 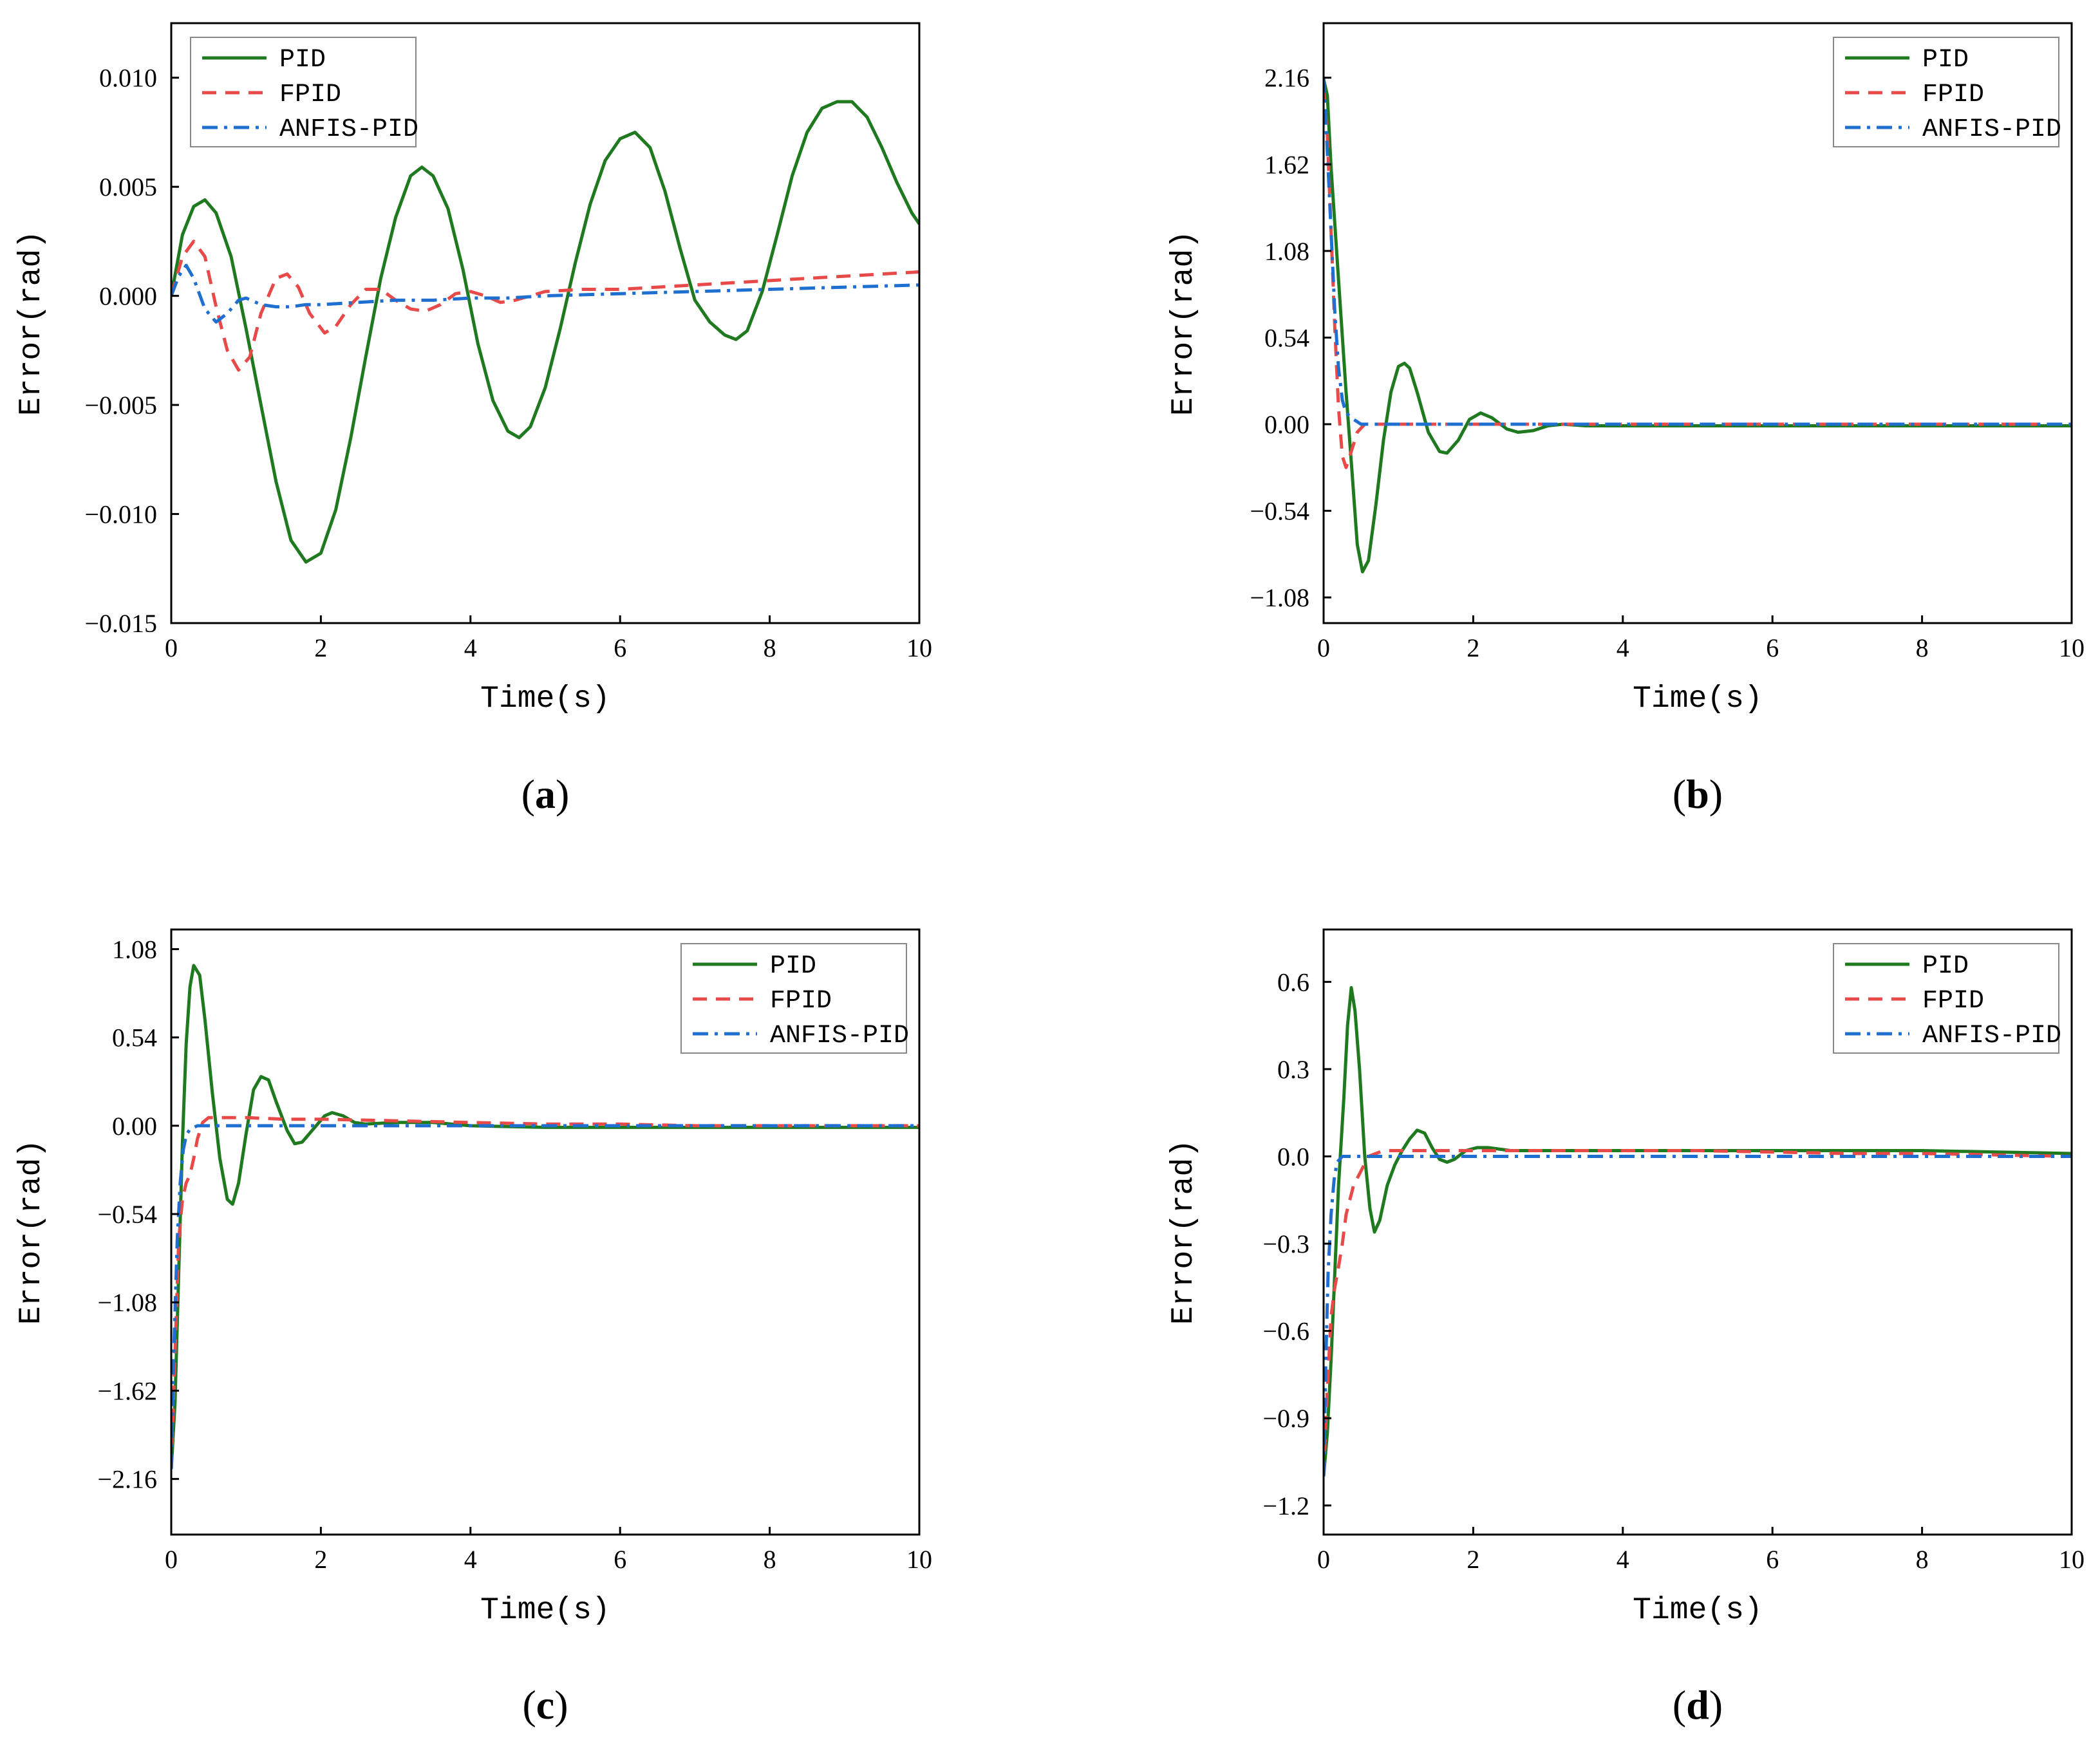 What do you see at coordinates (1698, 794) in the screenshot?
I see `panel-label: (b)` at bounding box center [1698, 794].